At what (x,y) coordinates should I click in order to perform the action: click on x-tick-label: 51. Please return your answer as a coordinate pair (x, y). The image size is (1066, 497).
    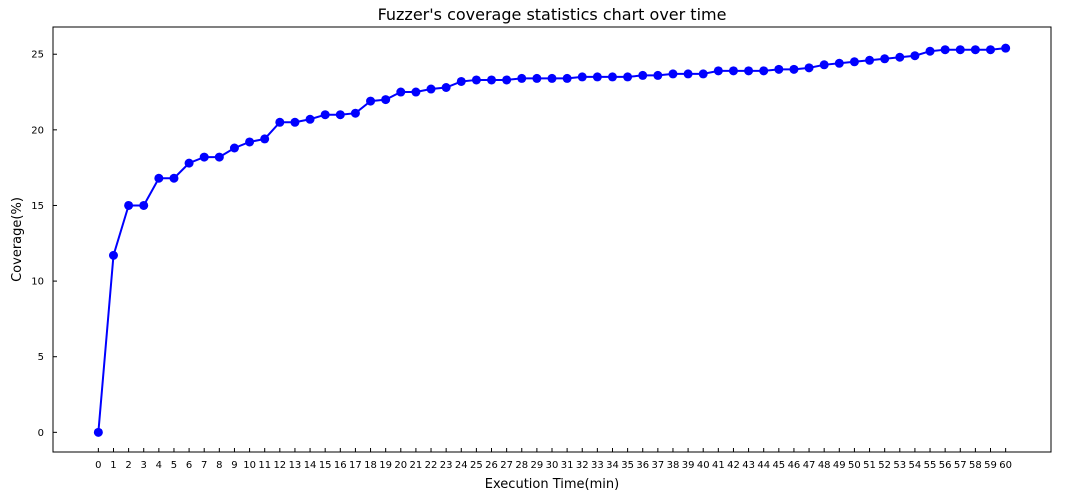
    Looking at the image, I should click on (869, 465).